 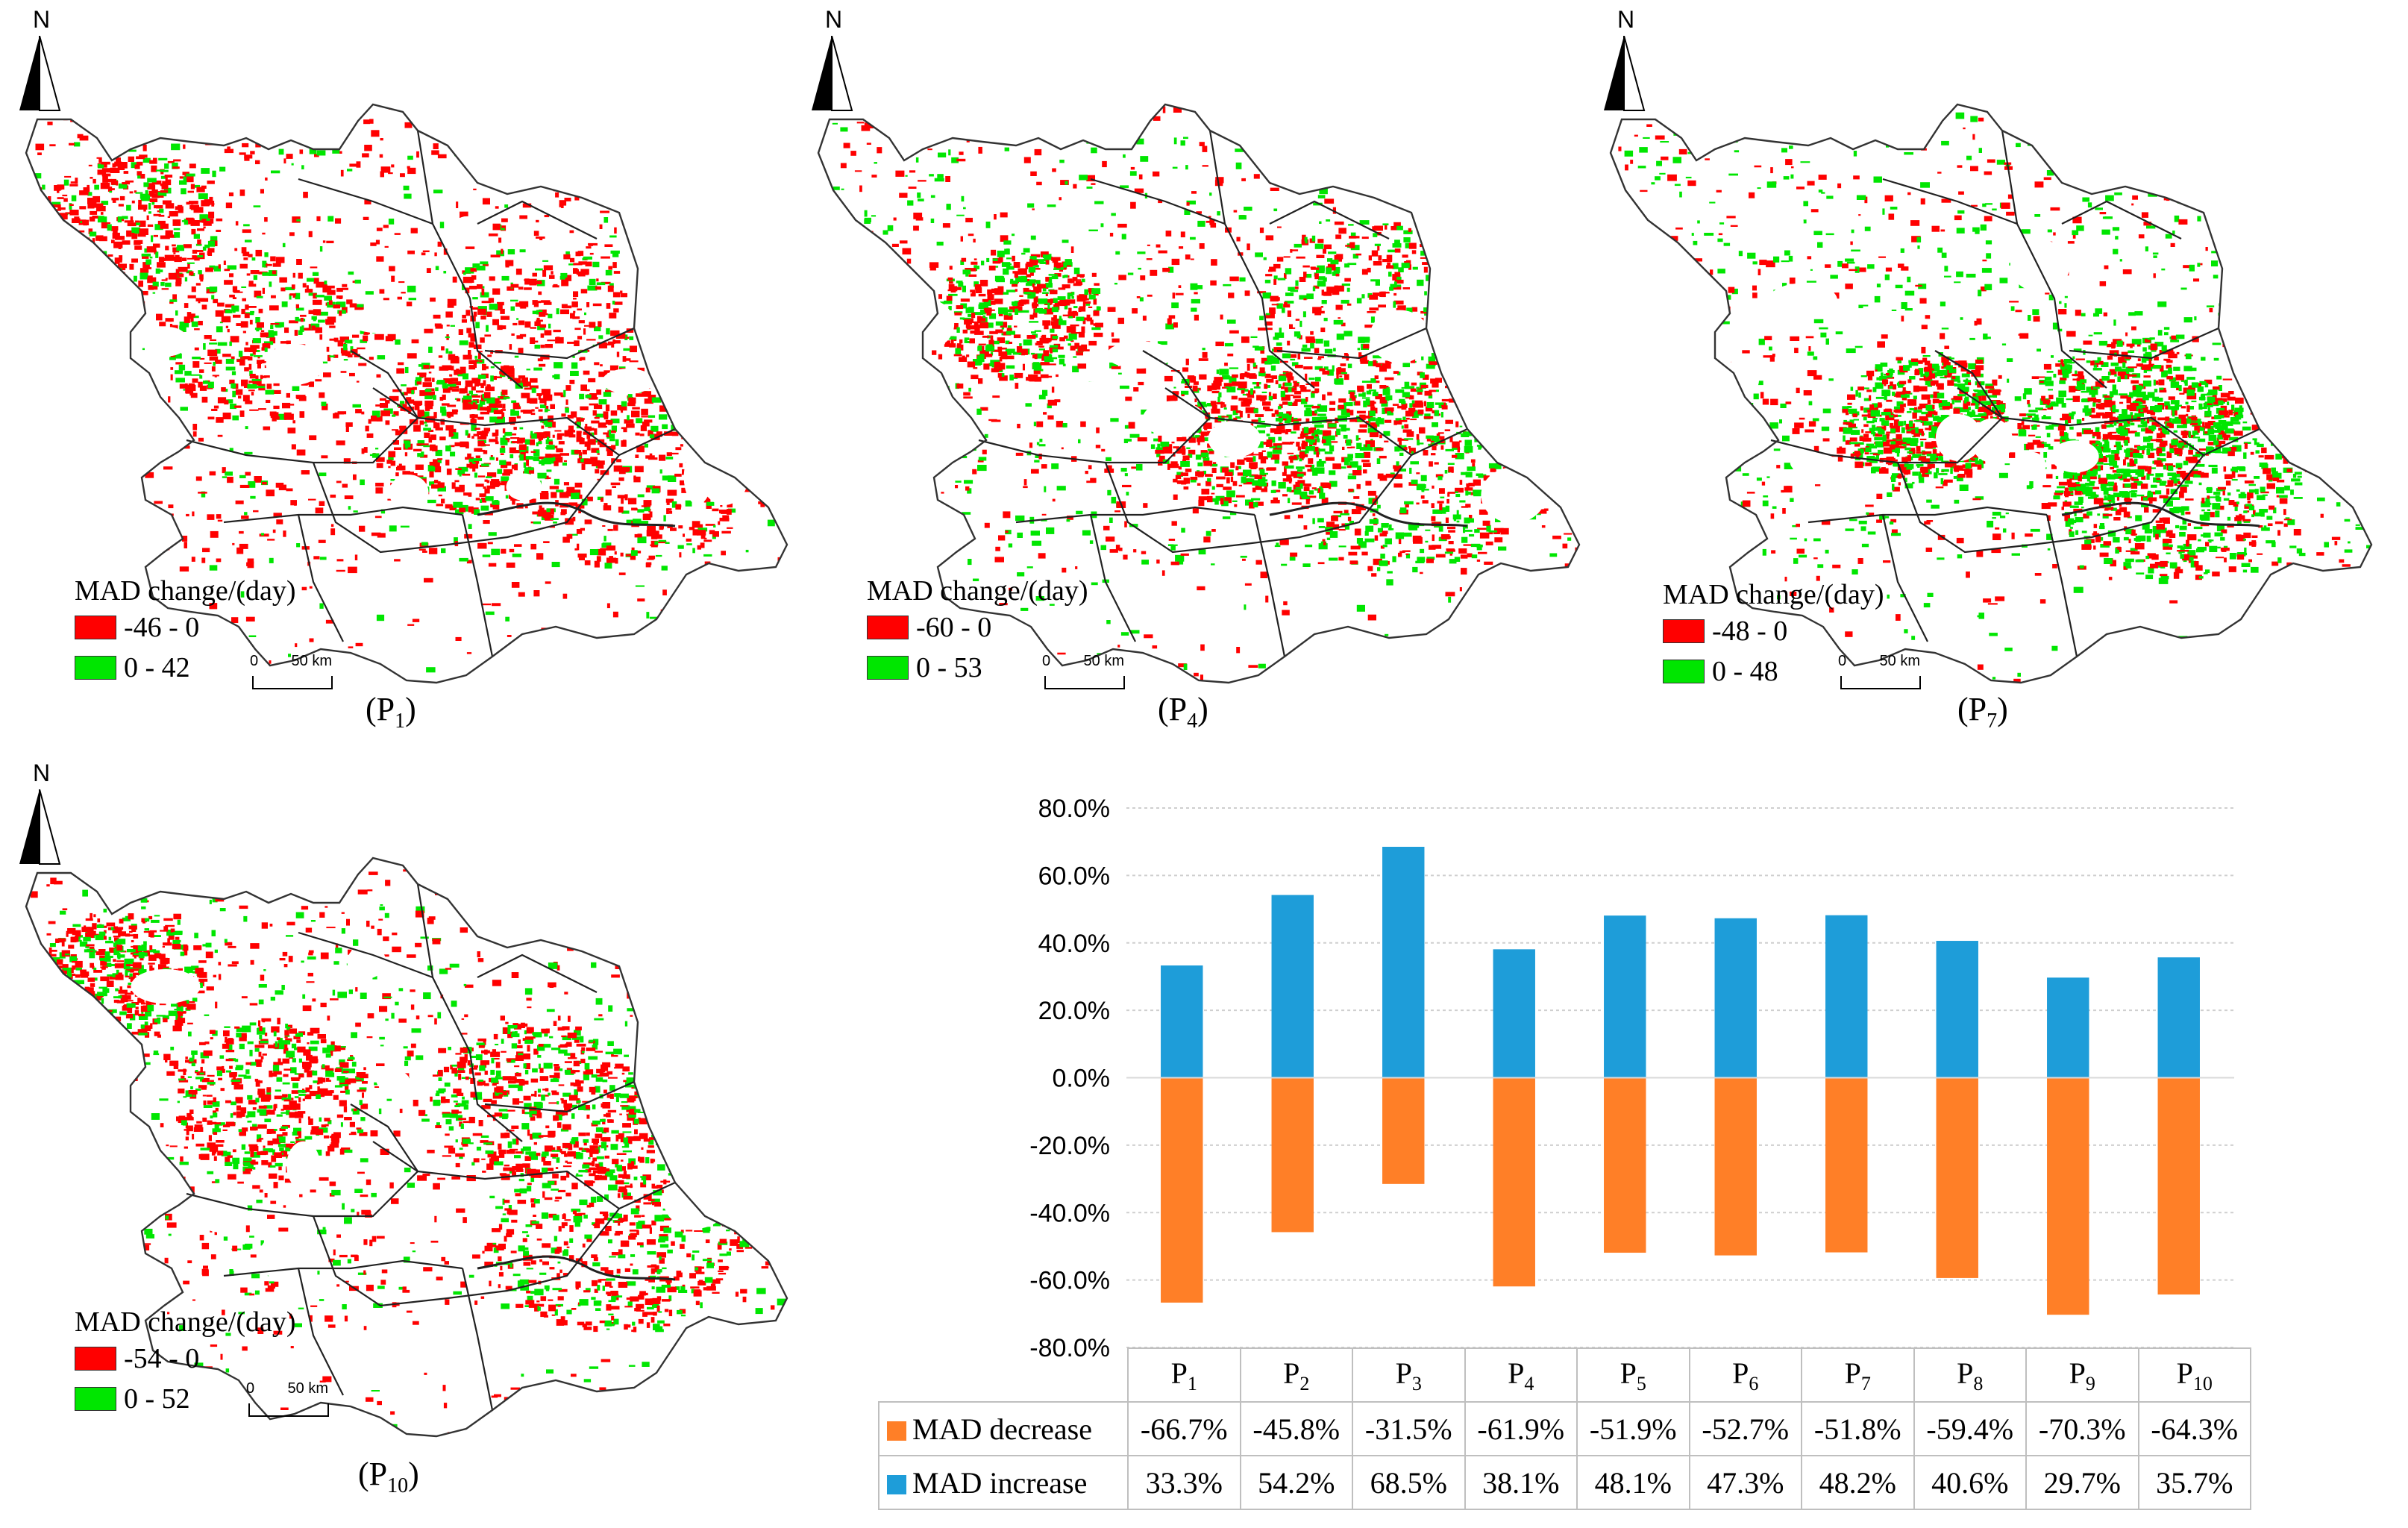 What do you see at coordinates (2203, 1383) in the screenshot?
I see `category-sub: 10` at bounding box center [2203, 1383].